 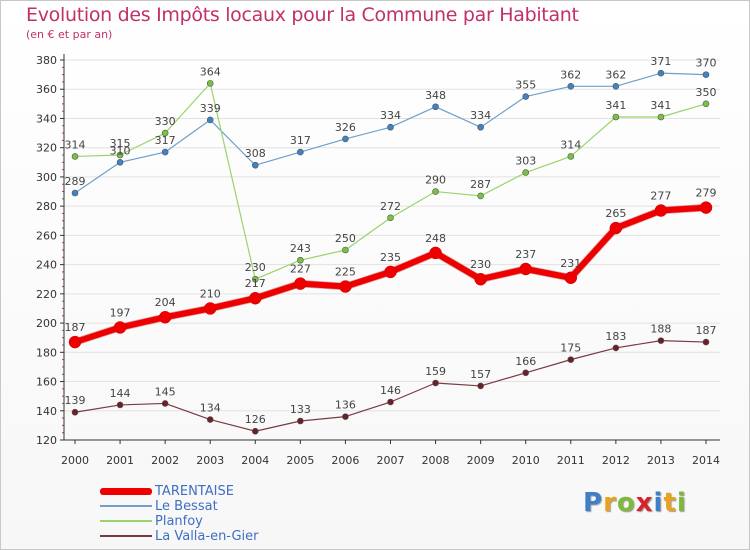 What do you see at coordinates (435, 95) in the screenshot?
I see `data-label-le-bessat: 348` at bounding box center [435, 95].